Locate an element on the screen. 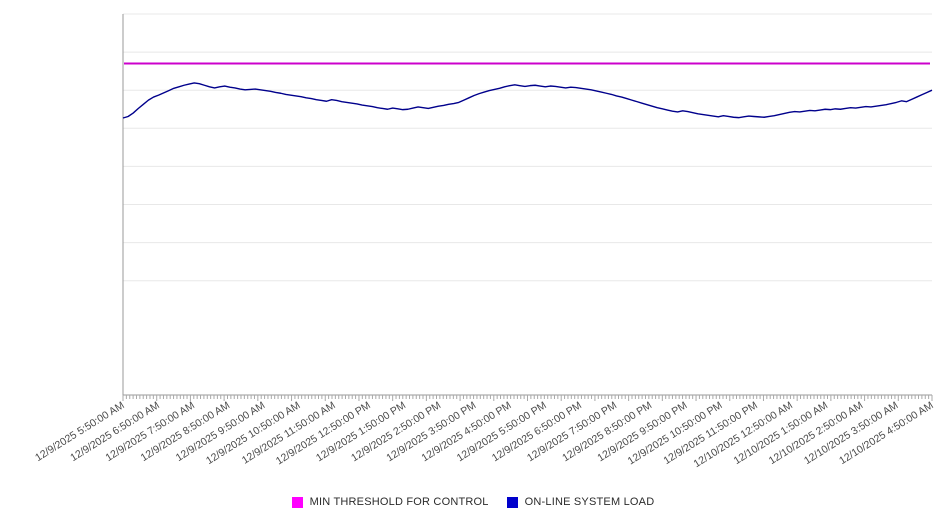 This screenshot has width=946, height=526. legend-label-on-line-system-load: ON-LINE SYSTEM LOAD is located at coordinates (589, 502).